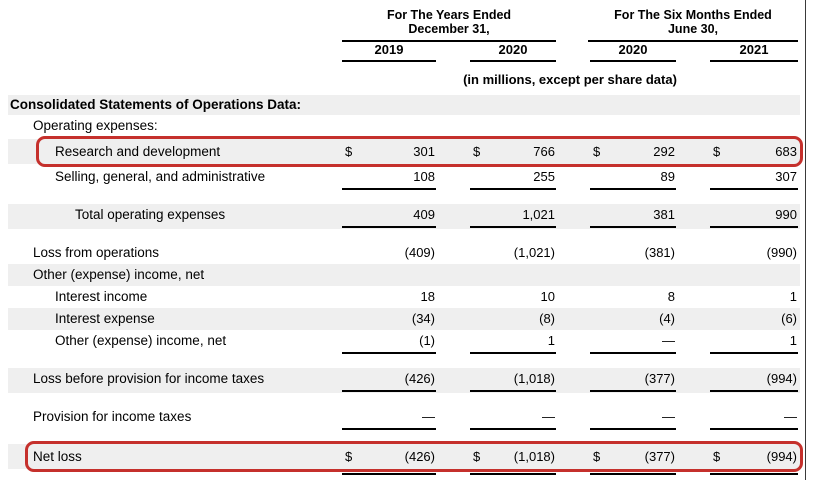 The height and width of the screenshot is (480, 819). I want to click on value-cell-fy-2020: (1,018), so click(513, 380).